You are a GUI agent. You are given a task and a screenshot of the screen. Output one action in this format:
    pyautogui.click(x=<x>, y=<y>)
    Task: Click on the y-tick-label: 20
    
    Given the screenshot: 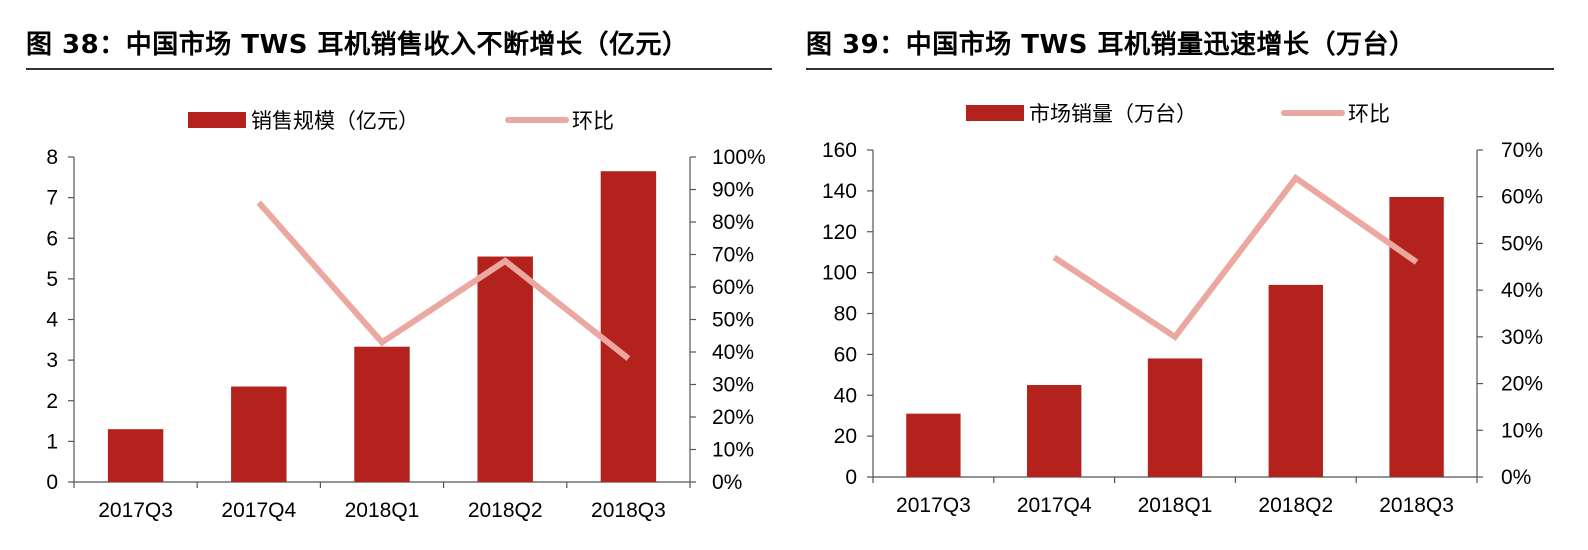 What is the action you would take?
    pyautogui.click(x=845, y=436)
    